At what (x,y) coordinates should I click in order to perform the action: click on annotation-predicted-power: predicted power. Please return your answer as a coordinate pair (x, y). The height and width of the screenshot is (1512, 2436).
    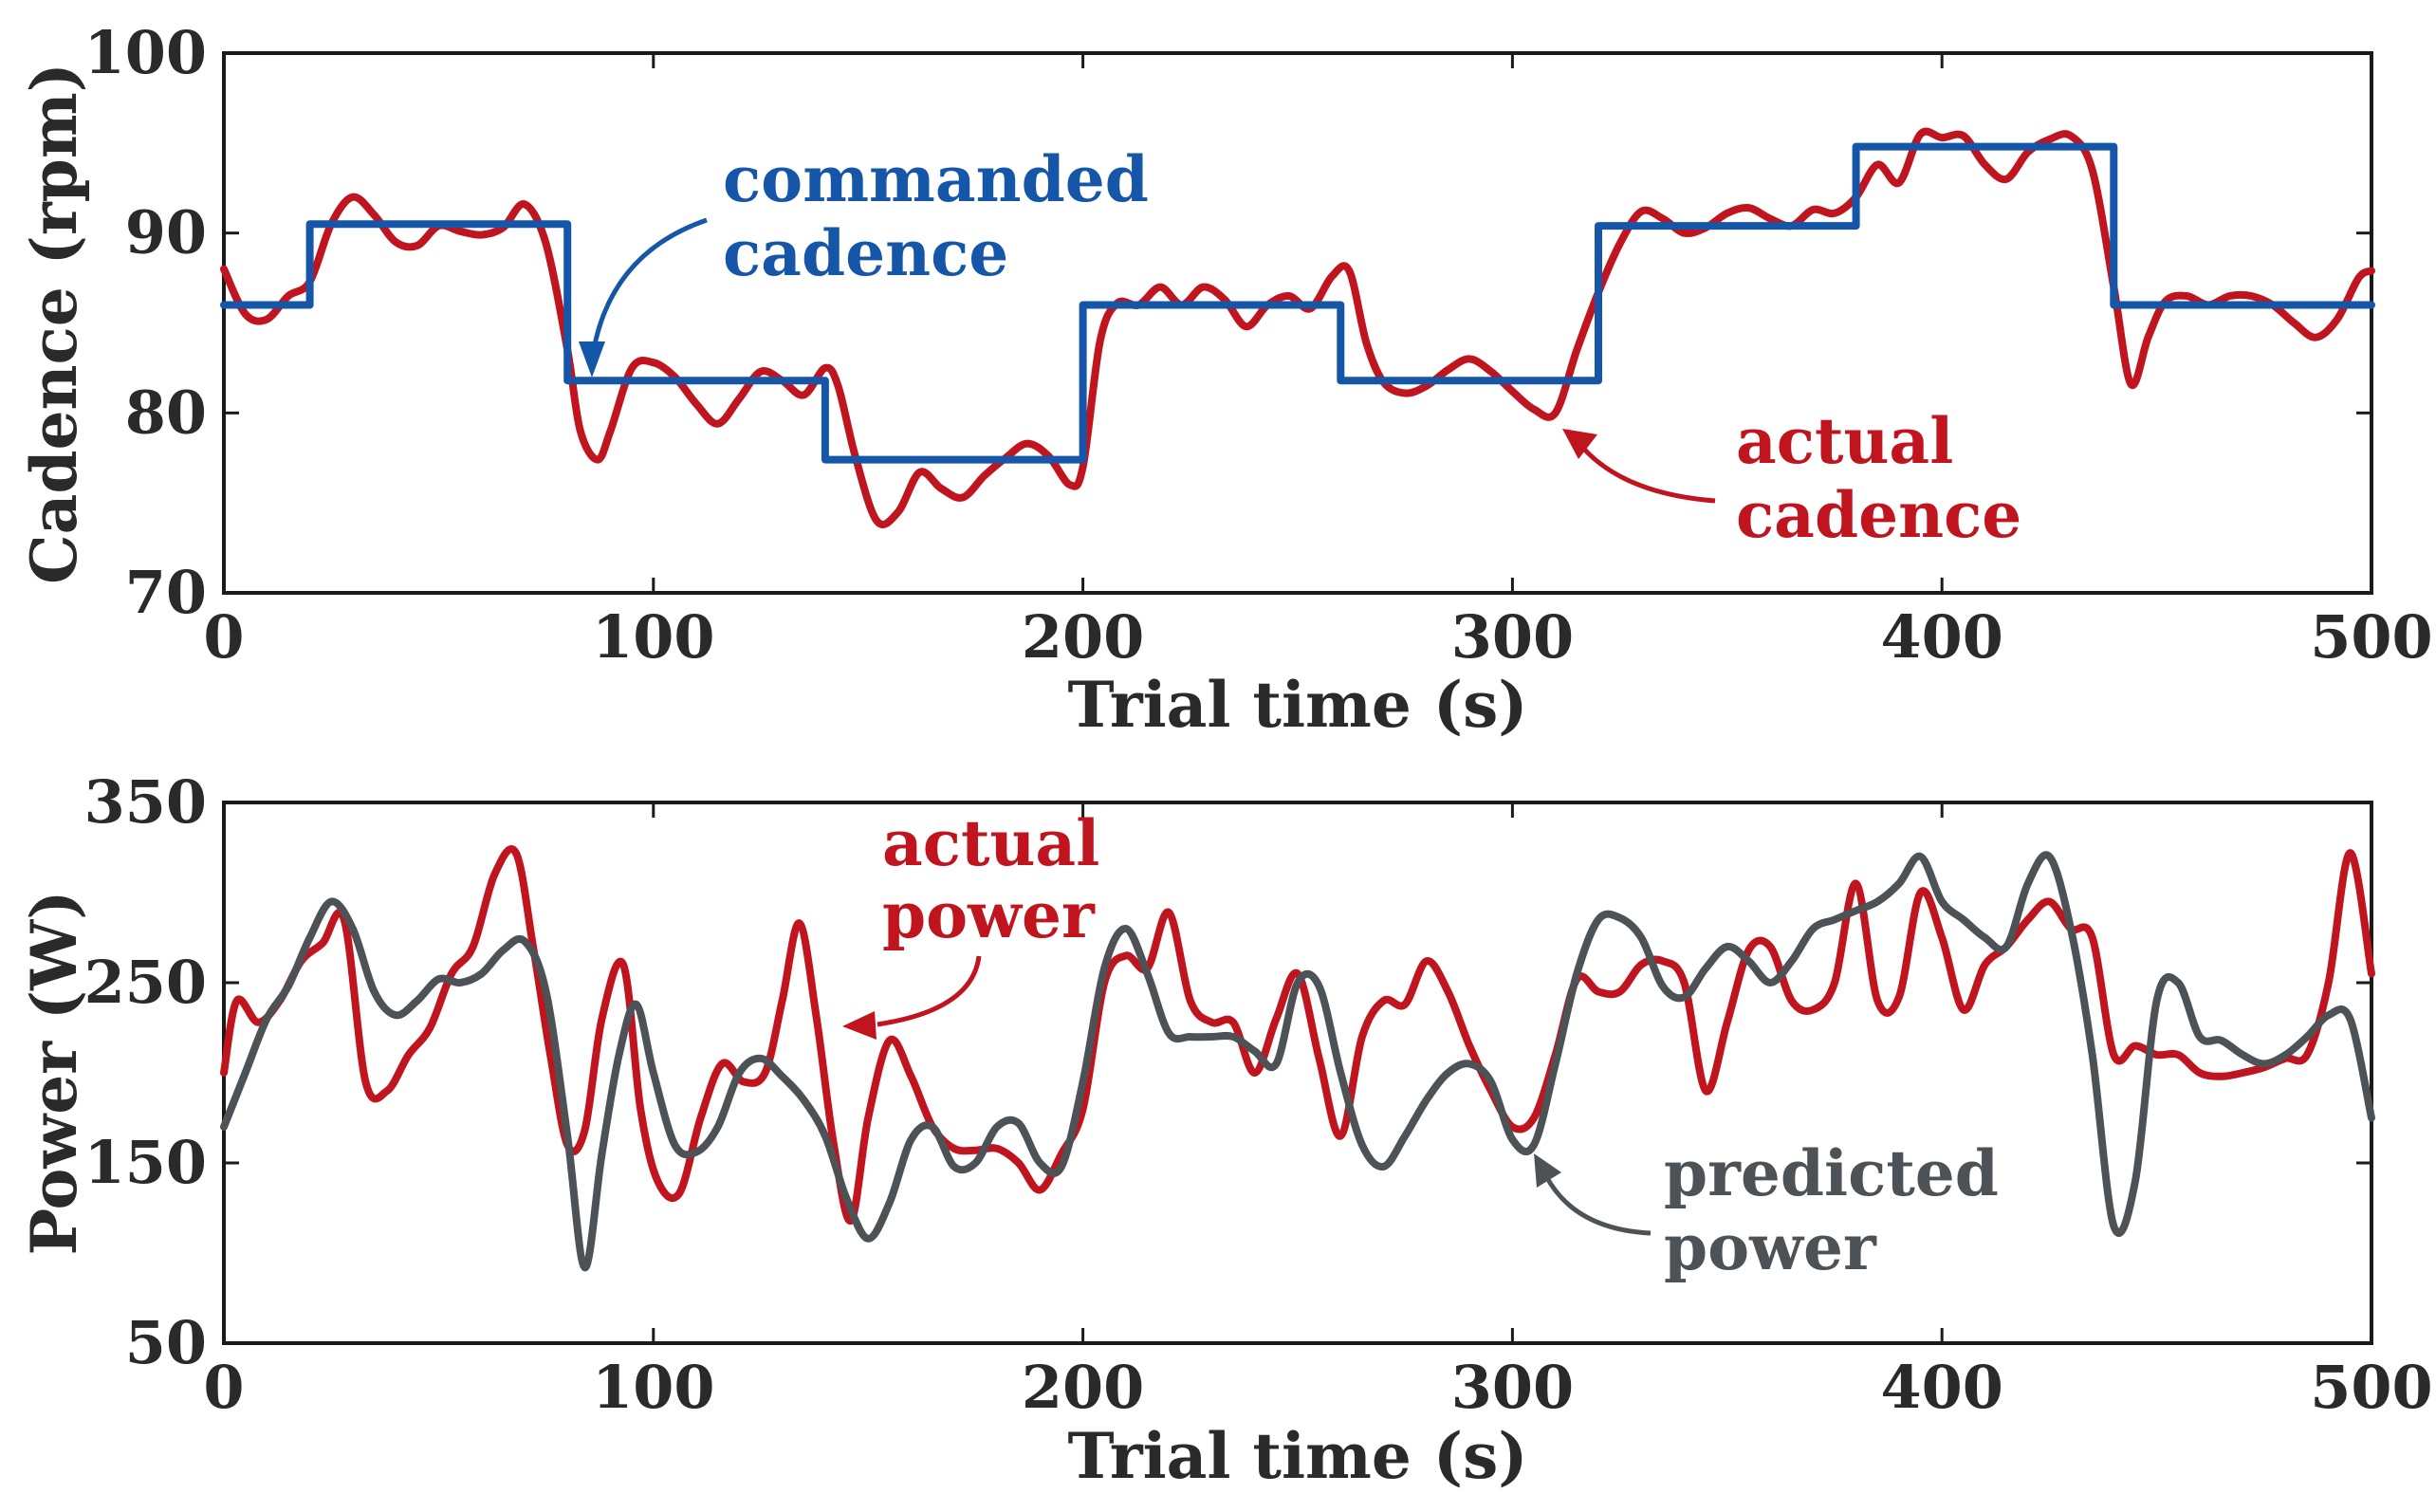
    Looking at the image, I should click on (1767, 1210).